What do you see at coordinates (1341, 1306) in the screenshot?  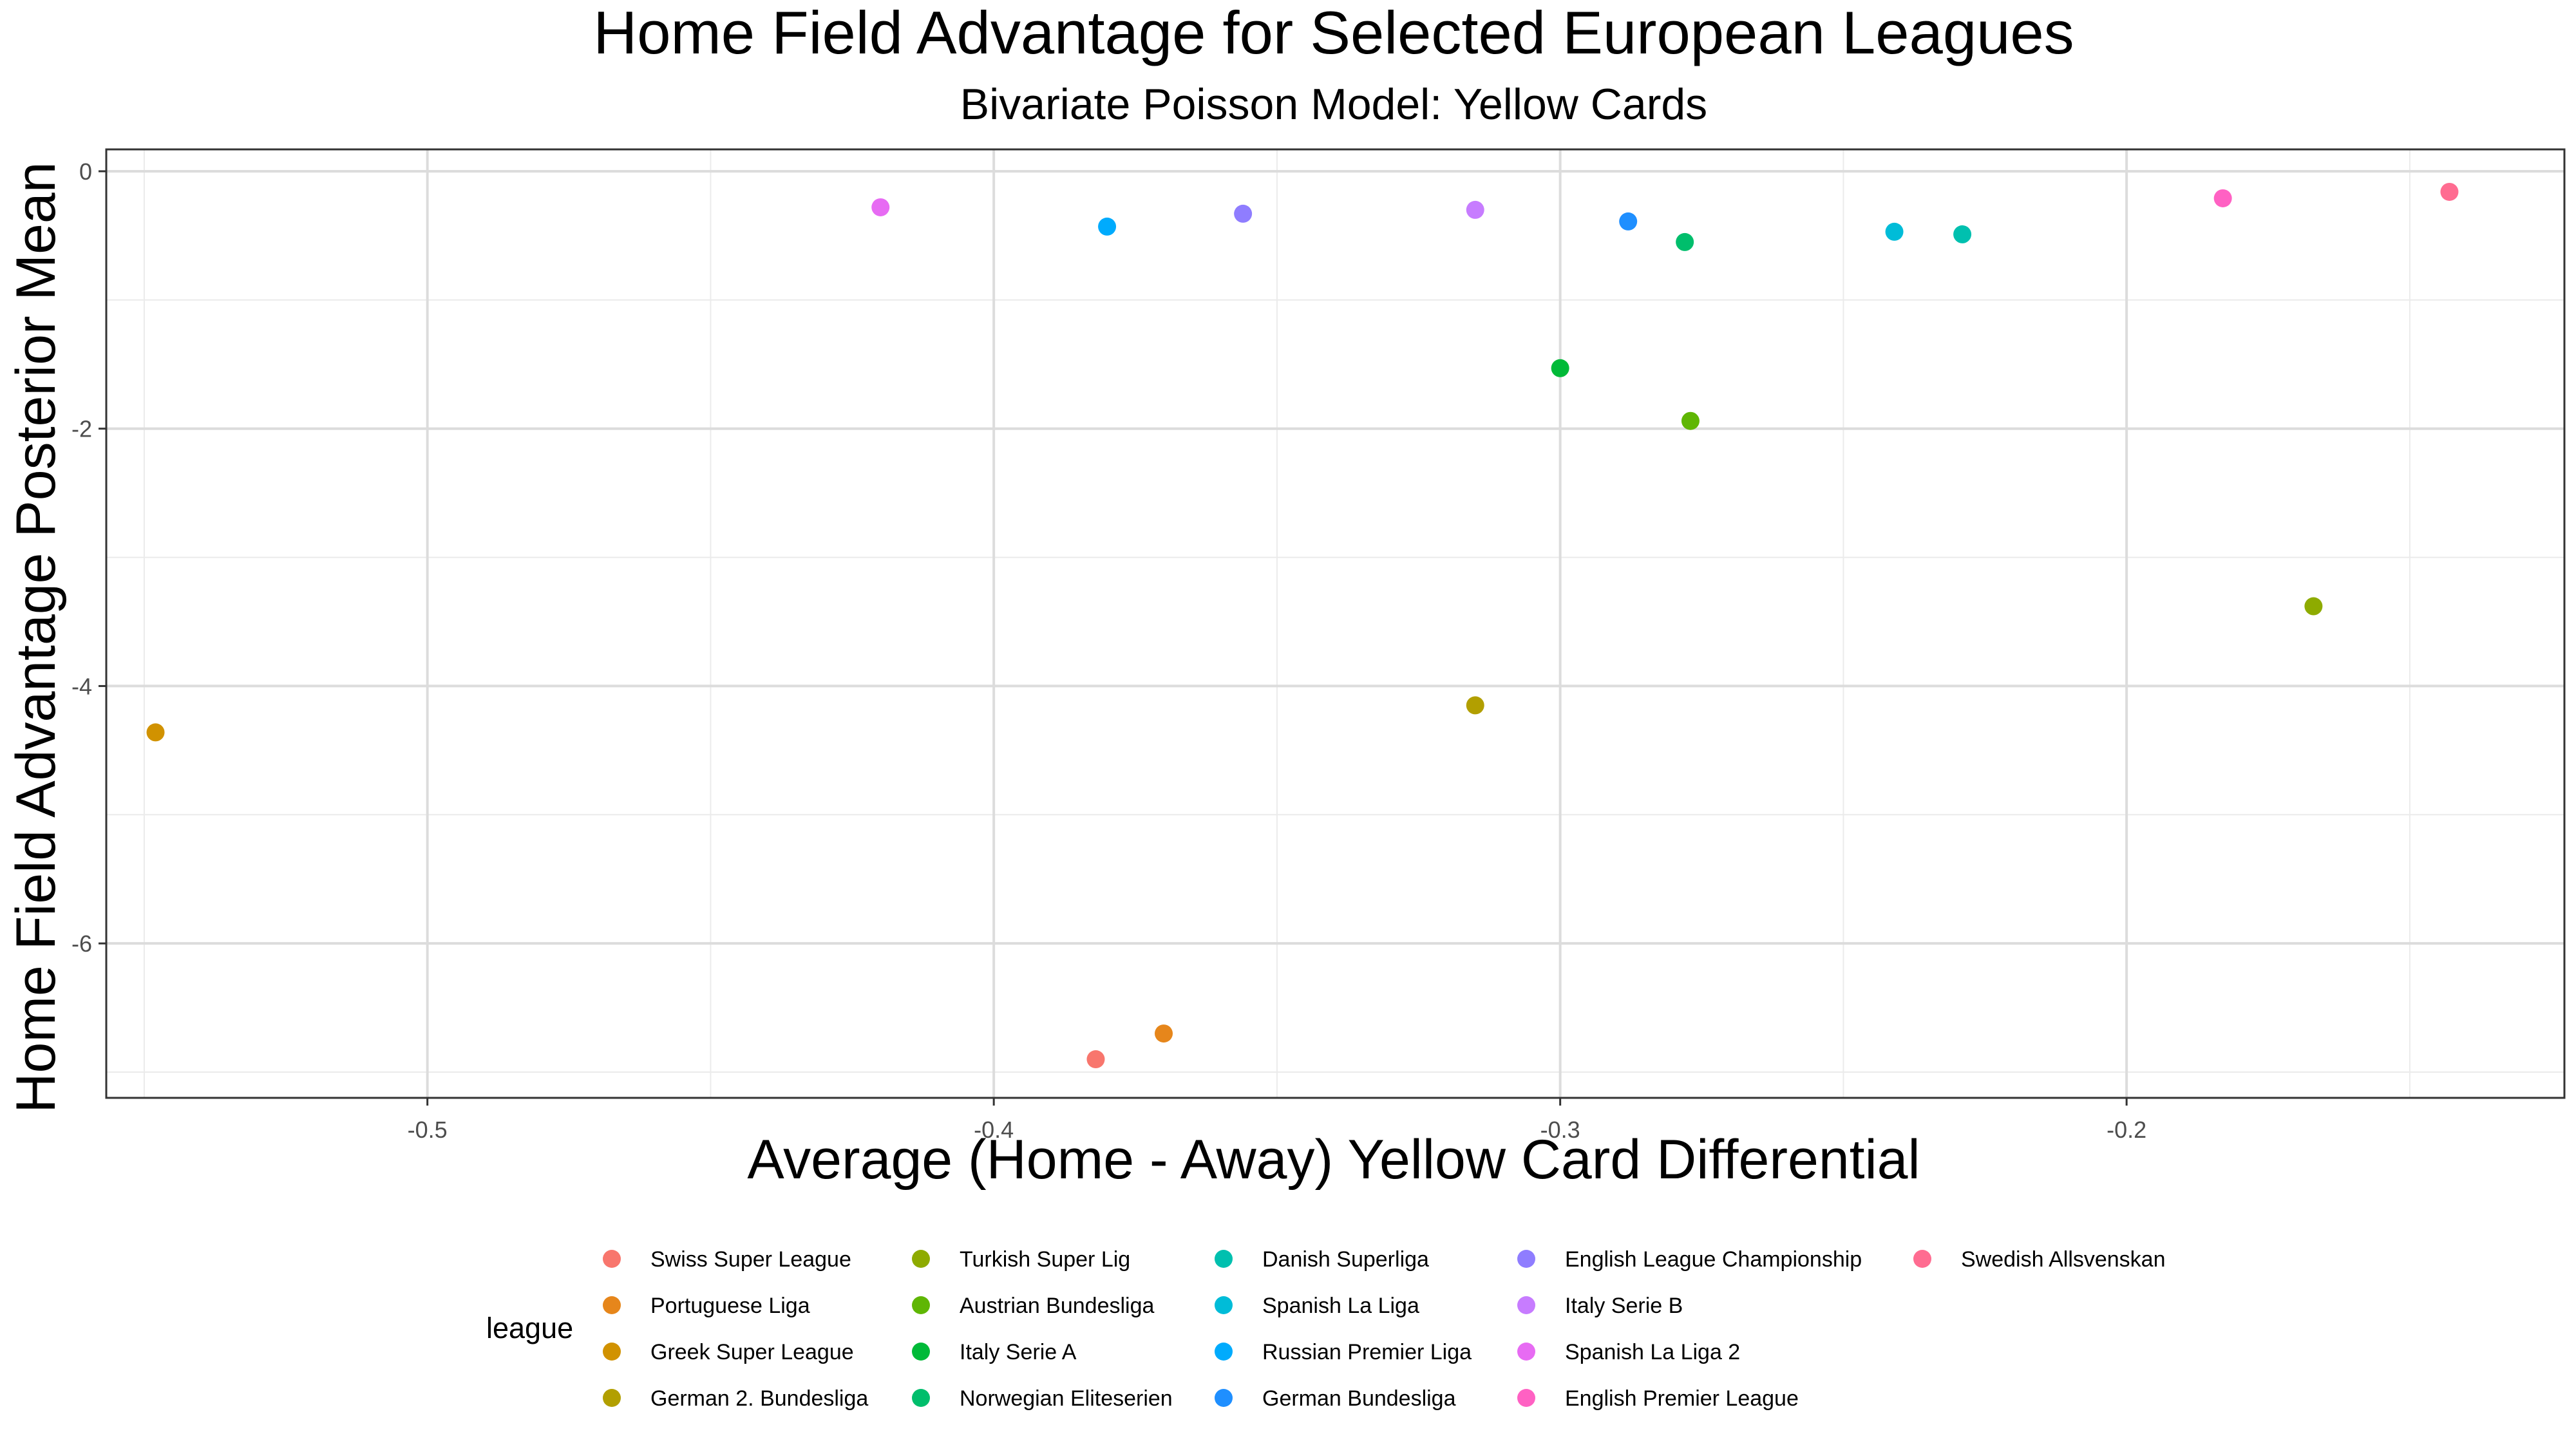 I see `legend-label: Spanish La Liga` at bounding box center [1341, 1306].